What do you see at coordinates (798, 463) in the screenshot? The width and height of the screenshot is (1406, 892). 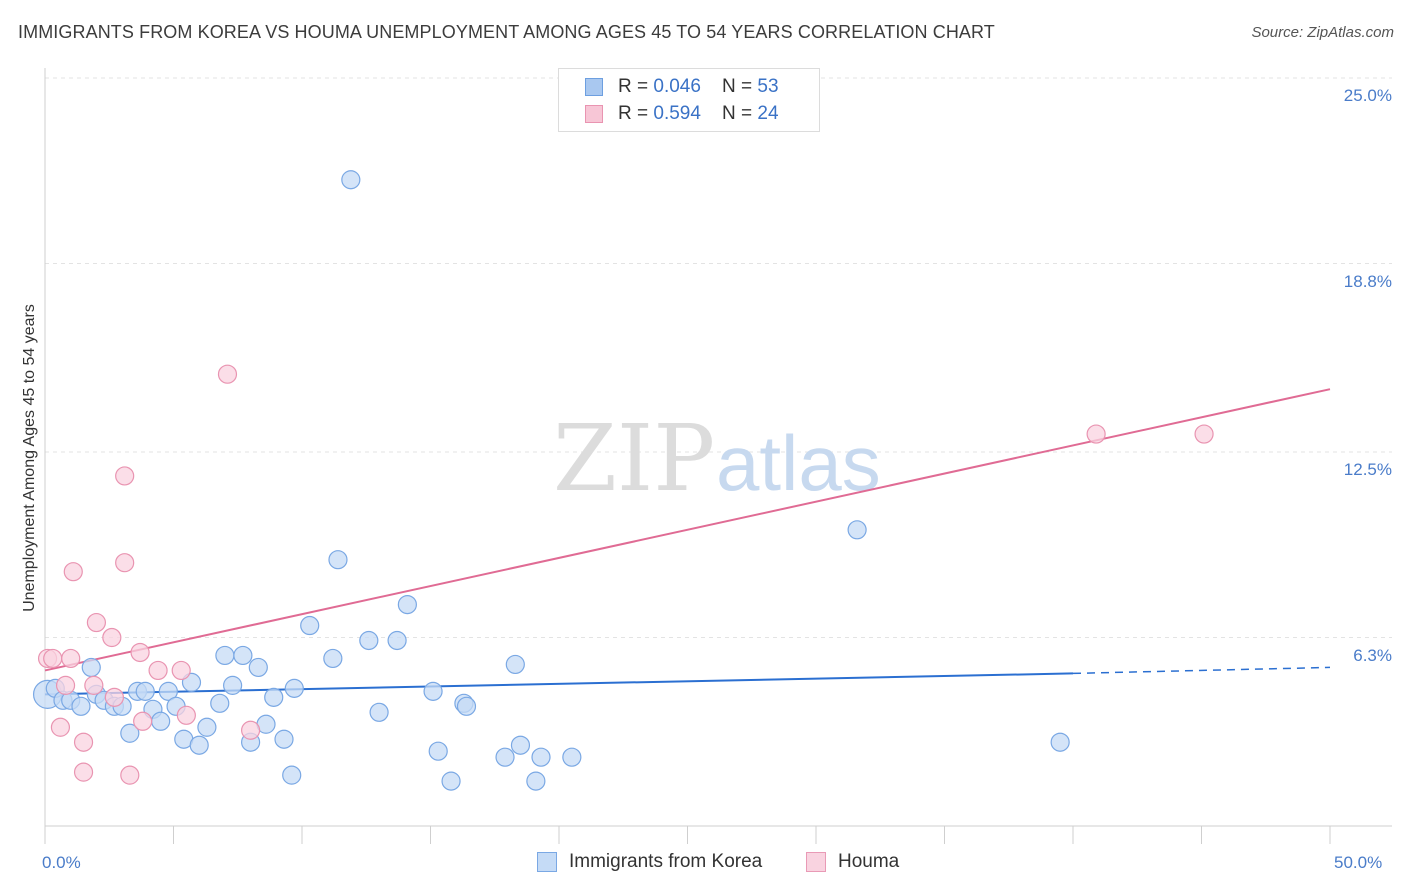 I see `watermark-atlas: atlas` at bounding box center [798, 463].